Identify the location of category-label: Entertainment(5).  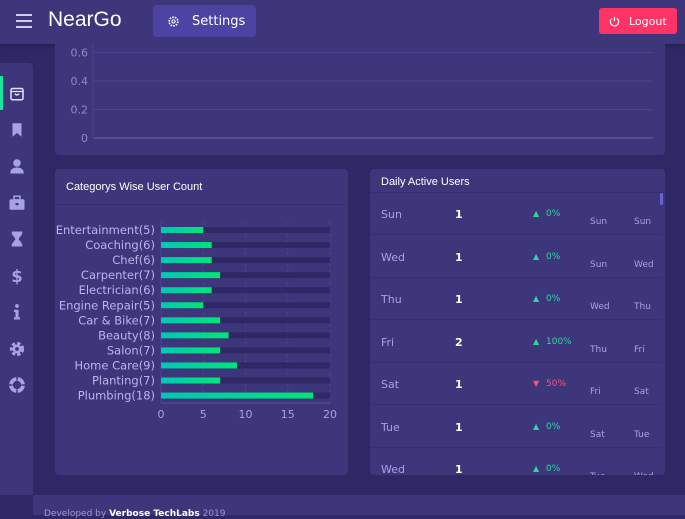
(105, 230).